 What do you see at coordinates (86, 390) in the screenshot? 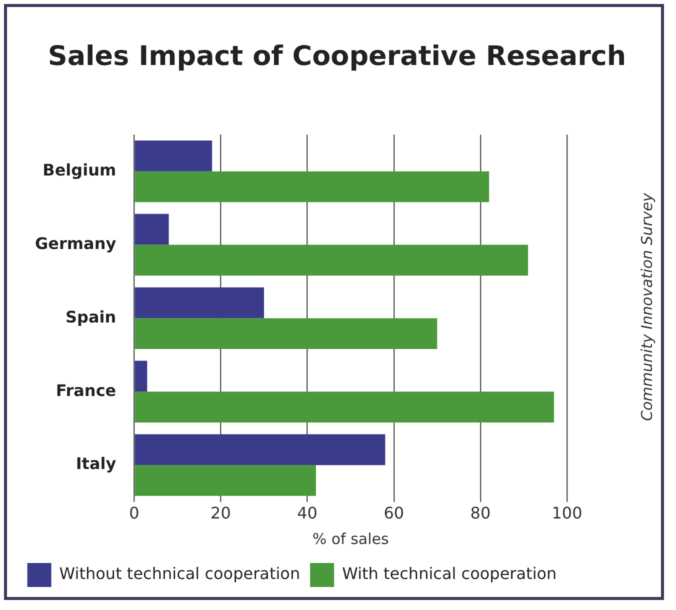
I see `y-tick-label: France` at bounding box center [86, 390].